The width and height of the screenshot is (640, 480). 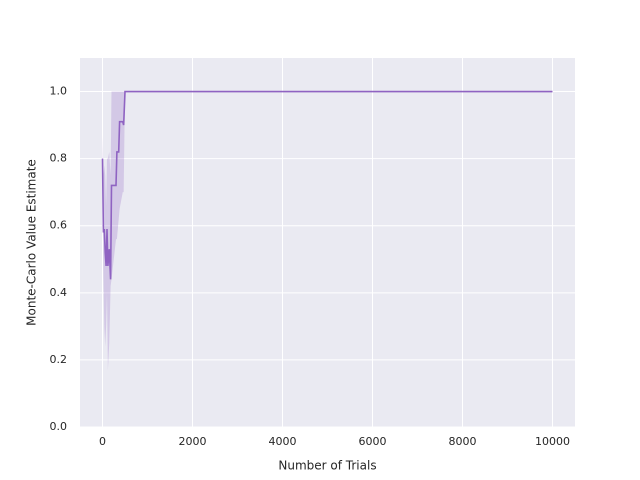 What do you see at coordinates (59, 225) in the screenshot?
I see `y-tick-label: 0.6` at bounding box center [59, 225].